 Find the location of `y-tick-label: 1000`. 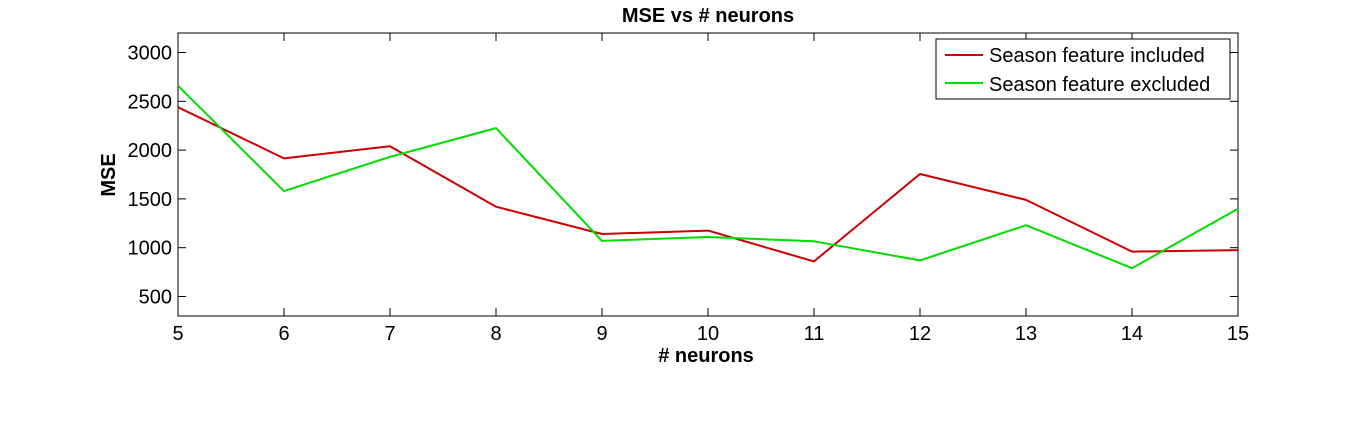

y-tick-label: 1000 is located at coordinates (150, 249).